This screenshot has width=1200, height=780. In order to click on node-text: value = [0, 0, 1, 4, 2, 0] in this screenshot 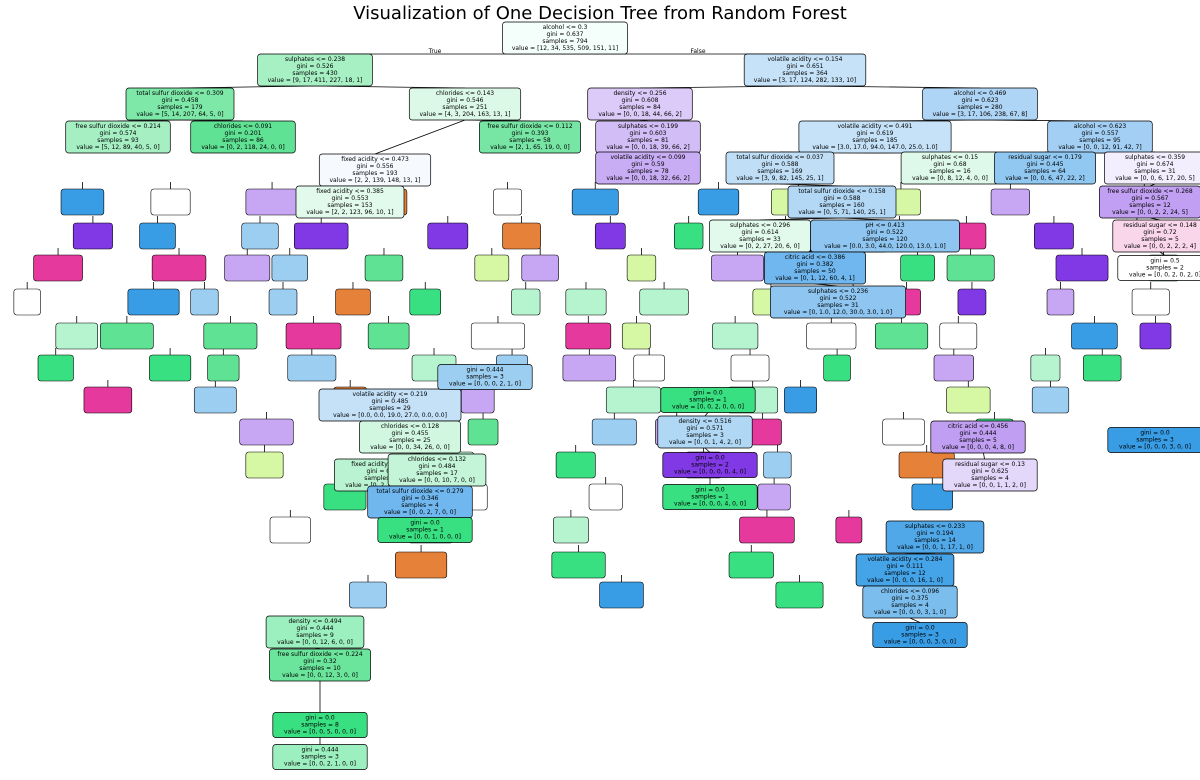, I will do `click(705, 442)`.